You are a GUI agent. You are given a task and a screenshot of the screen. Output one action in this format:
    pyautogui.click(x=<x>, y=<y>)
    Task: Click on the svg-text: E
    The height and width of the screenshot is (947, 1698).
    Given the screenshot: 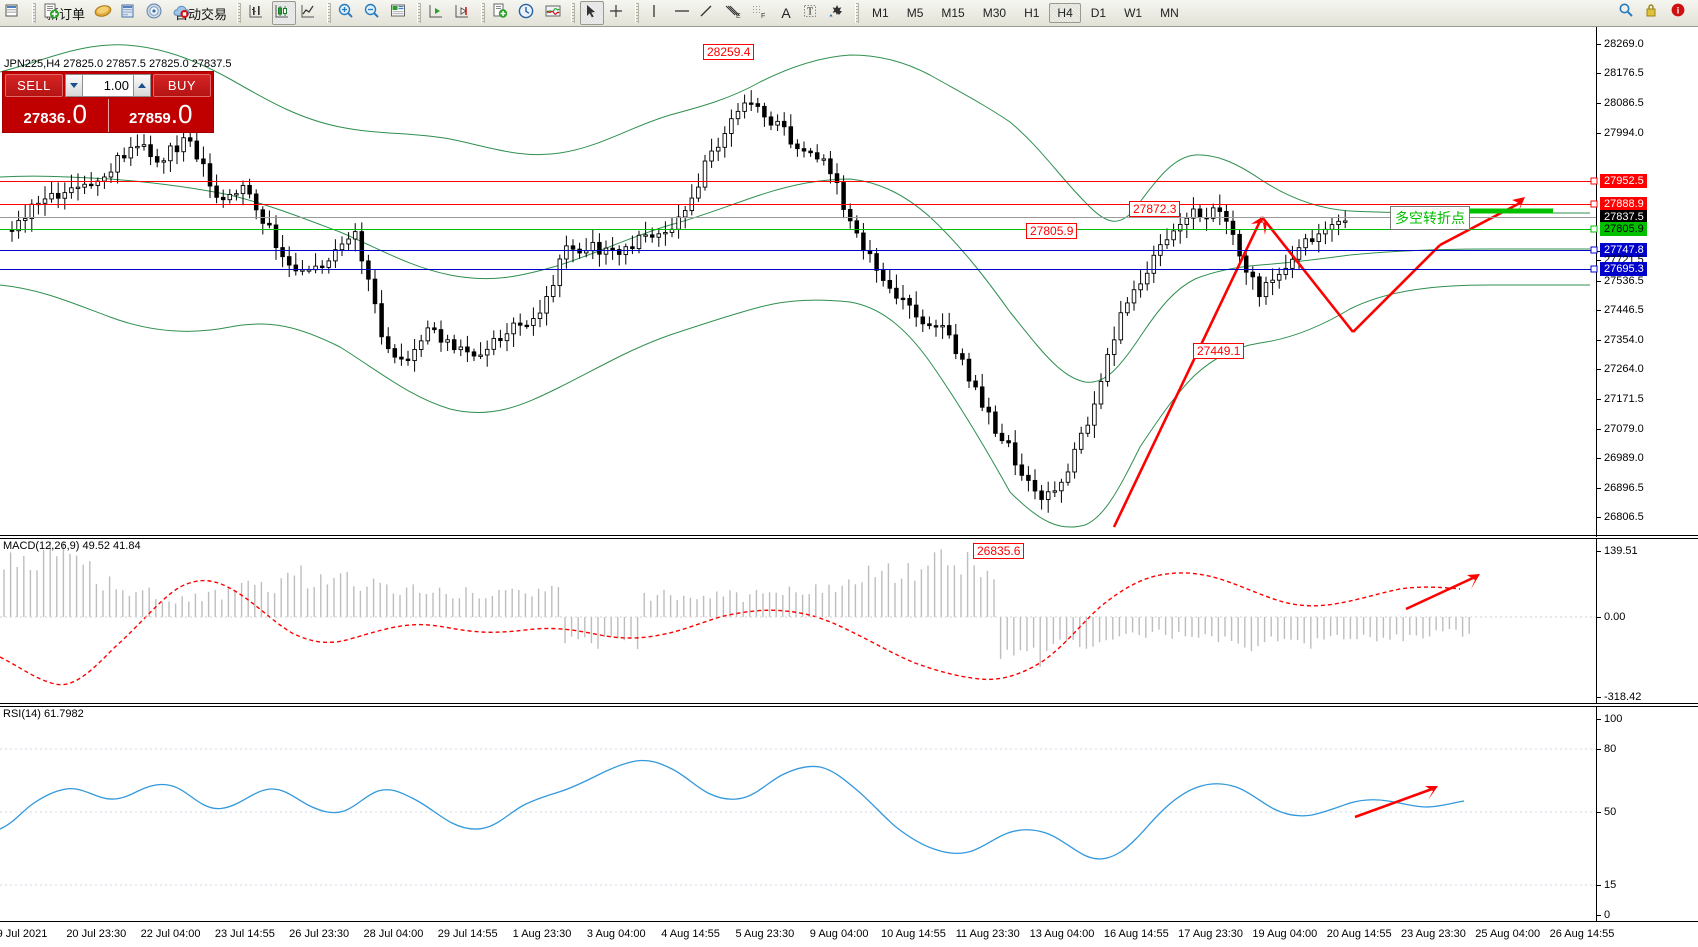 What is the action you would take?
    pyautogui.click(x=738, y=16)
    